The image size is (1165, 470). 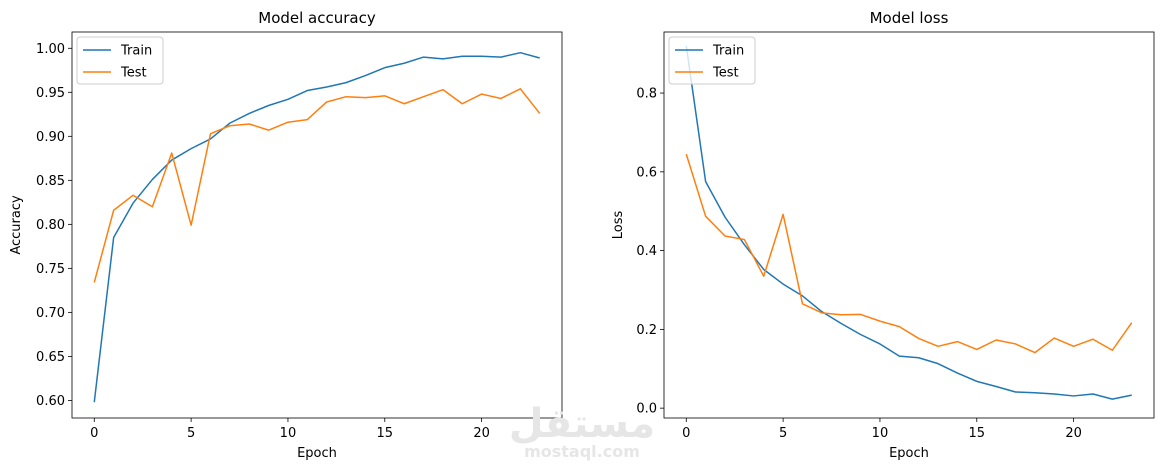 I want to click on y-tick-label: 0.6, so click(x=646, y=172).